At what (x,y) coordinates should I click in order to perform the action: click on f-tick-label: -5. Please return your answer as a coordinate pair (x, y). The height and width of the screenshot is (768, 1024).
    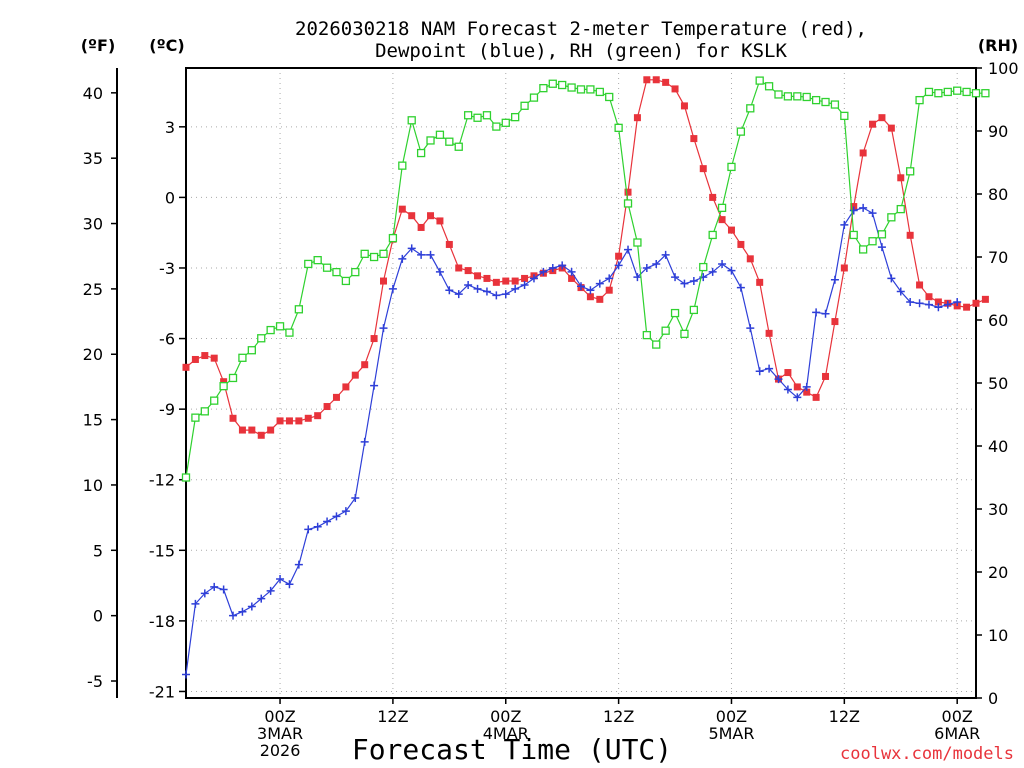
    Looking at the image, I should click on (95, 681).